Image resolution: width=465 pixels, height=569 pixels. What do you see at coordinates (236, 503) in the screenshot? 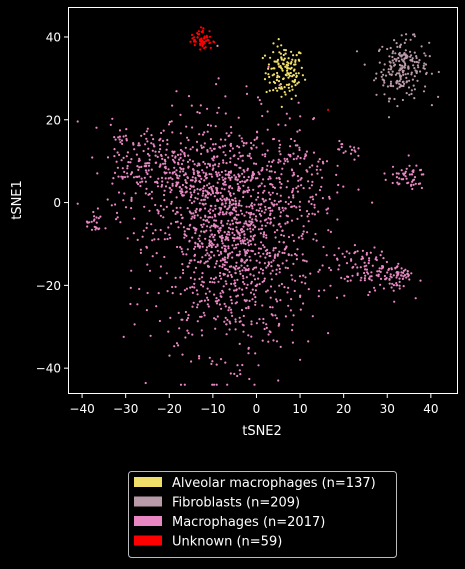
I see `legend-label: Fibroblasts (n=209)` at bounding box center [236, 503].